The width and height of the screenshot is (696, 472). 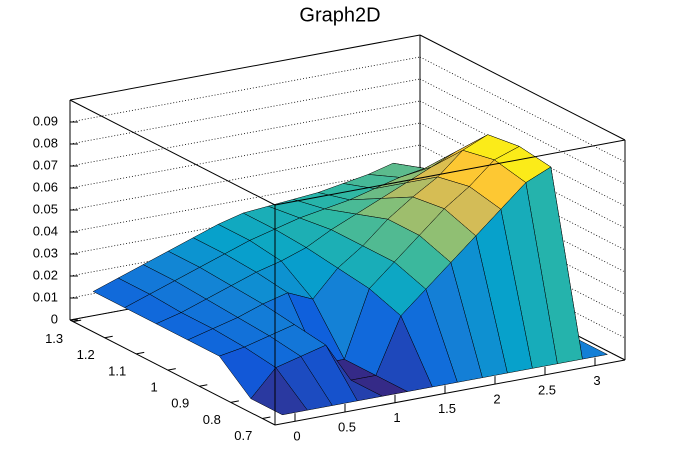 What do you see at coordinates (279, 391) in the screenshot?
I see `surface-cell` at bounding box center [279, 391].